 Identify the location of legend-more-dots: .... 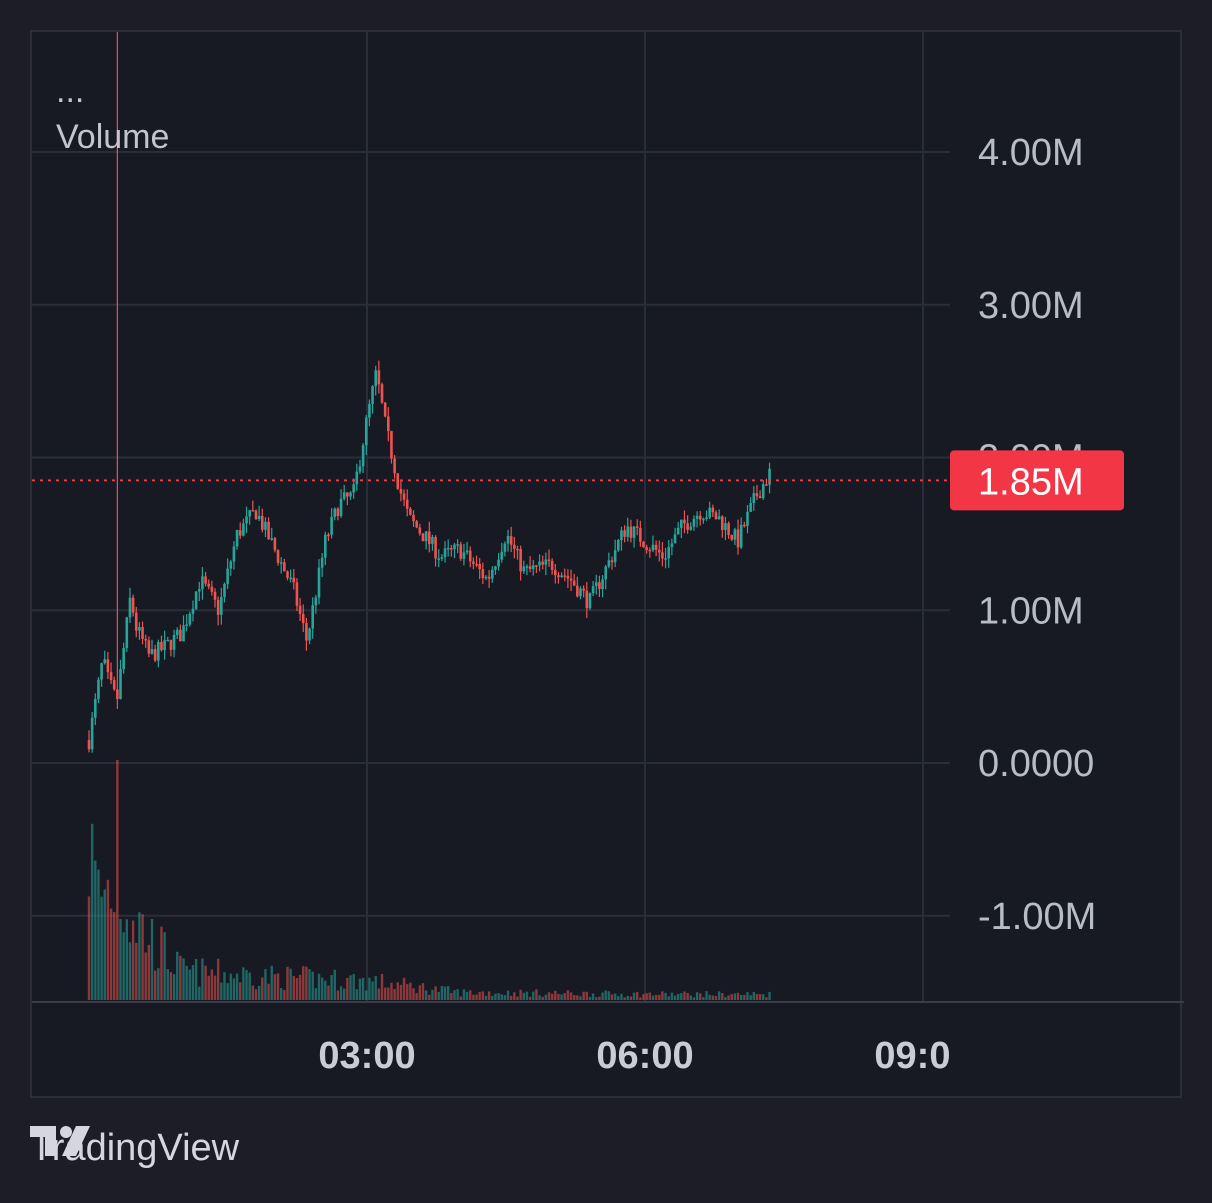
(70, 91).